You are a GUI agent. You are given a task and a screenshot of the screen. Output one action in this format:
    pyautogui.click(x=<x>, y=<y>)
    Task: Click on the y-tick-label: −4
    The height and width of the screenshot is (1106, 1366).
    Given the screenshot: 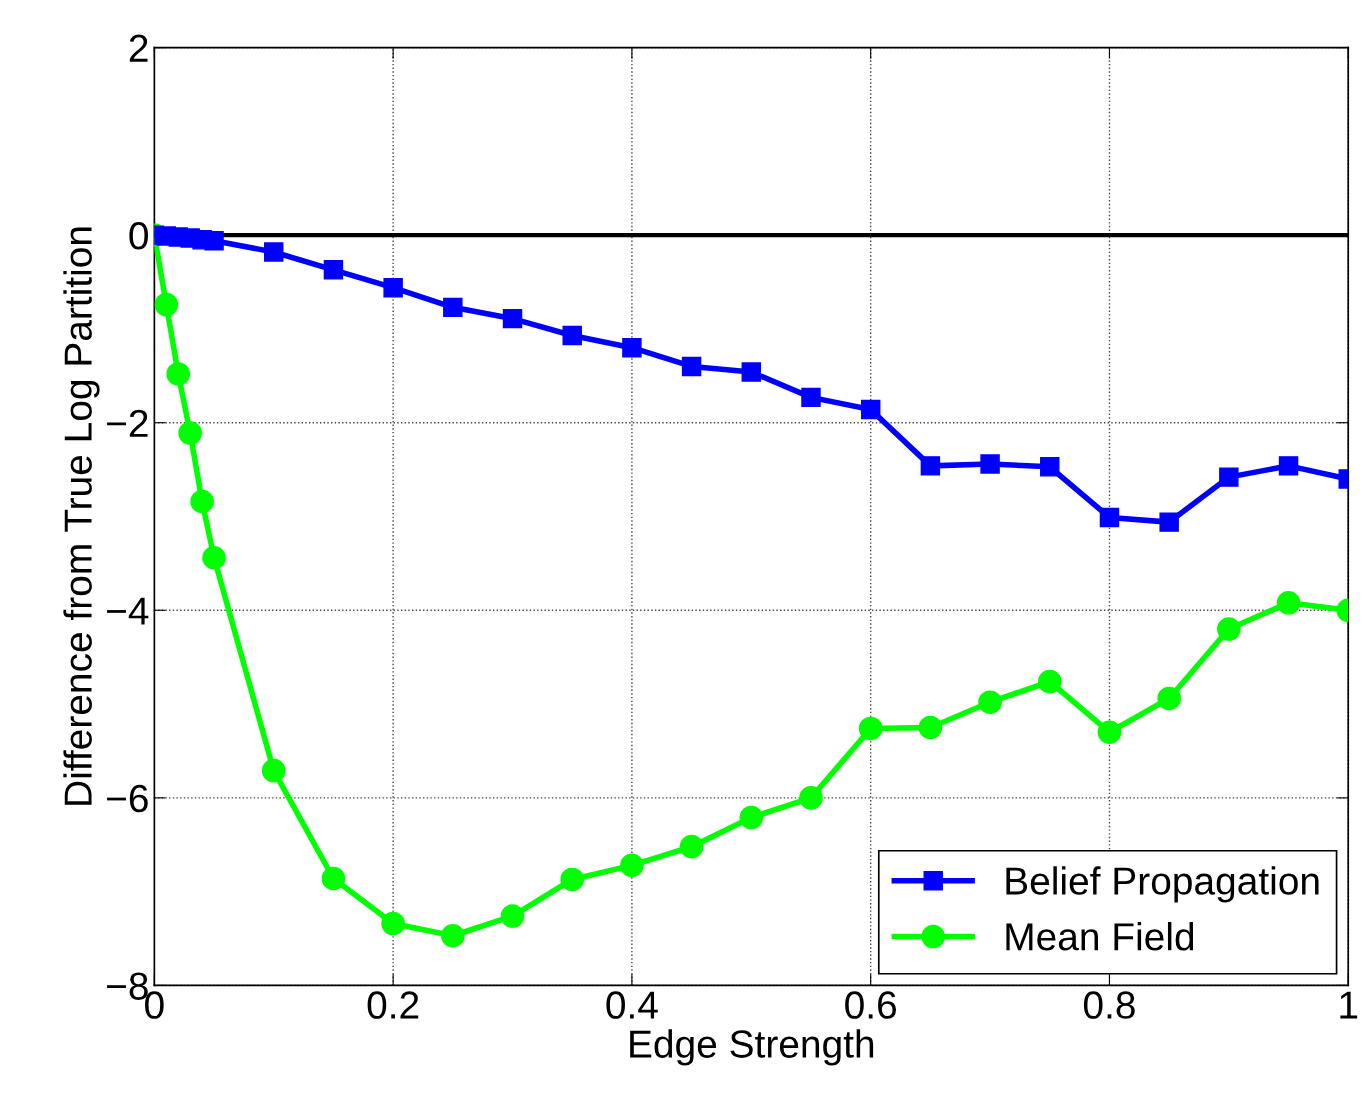 What is the action you would take?
    pyautogui.click(x=128, y=611)
    